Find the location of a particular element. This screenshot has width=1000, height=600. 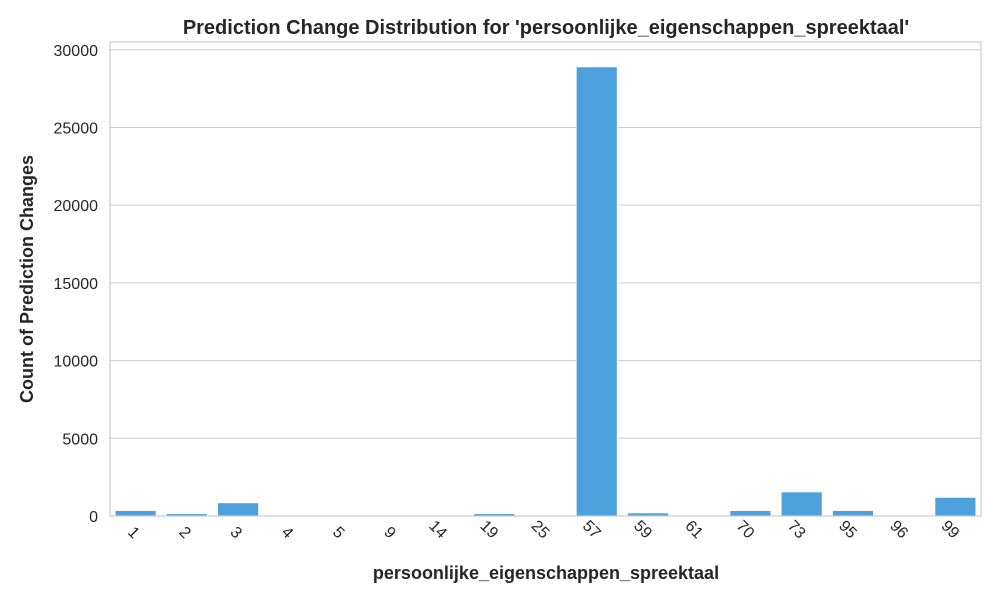

y-tick-label: 25000 is located at coordinates (76, 128).